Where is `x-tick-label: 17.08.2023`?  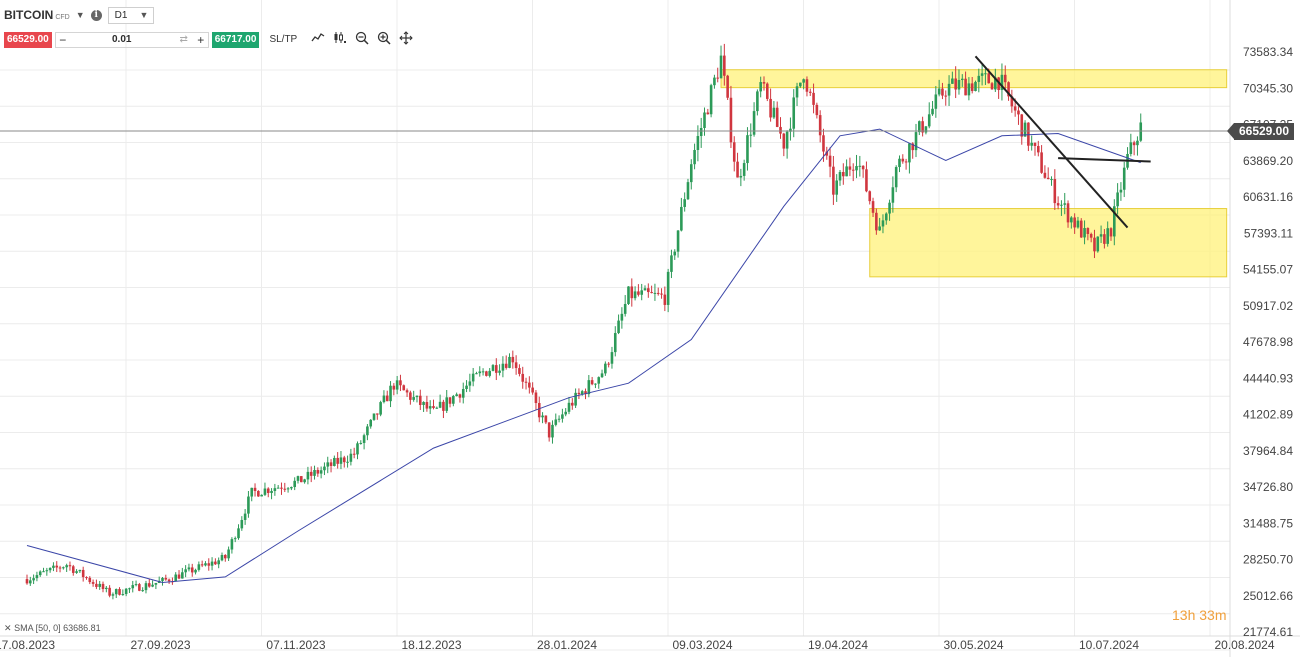
x-tick-label: 17.08.2023 is located at coordinates (27, 645).